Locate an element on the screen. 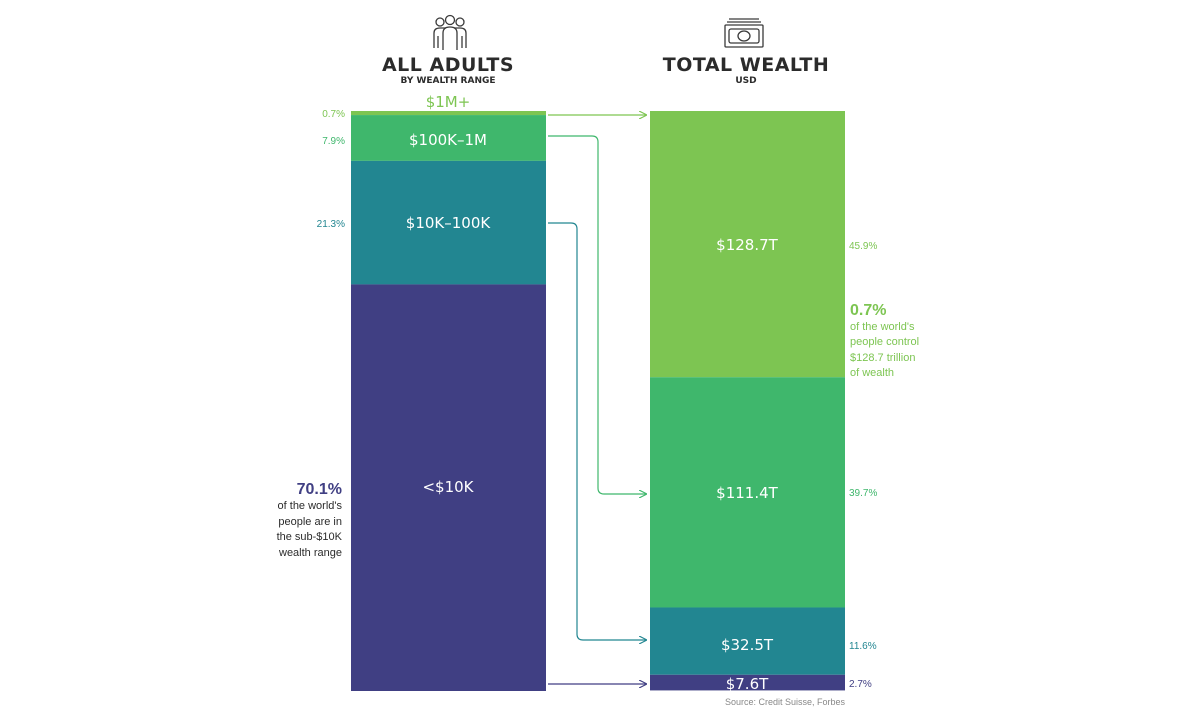 This screenshot has height=714, width=1200. annotation-top-line: people control is located at coordinates (884, 342).